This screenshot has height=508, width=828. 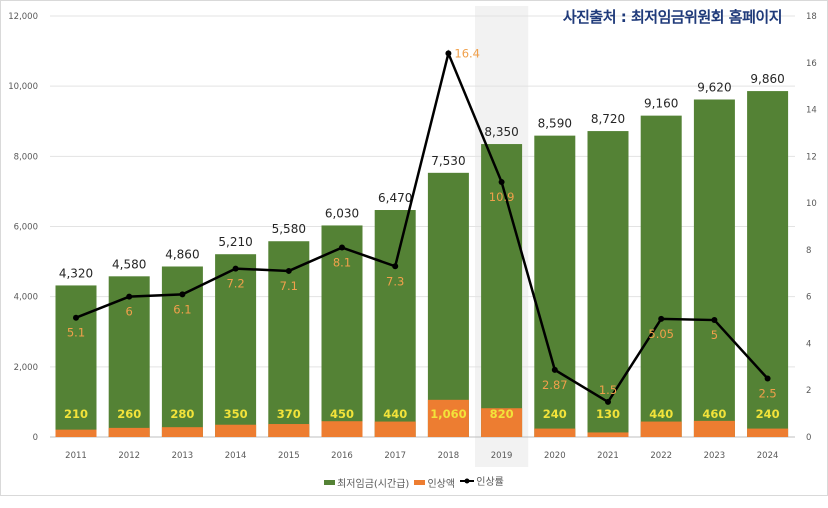 What do you see at coordinates (289, 286) in the screenshot?
I see `rate-data-label: 7.1` at bounding box center [289, 286].